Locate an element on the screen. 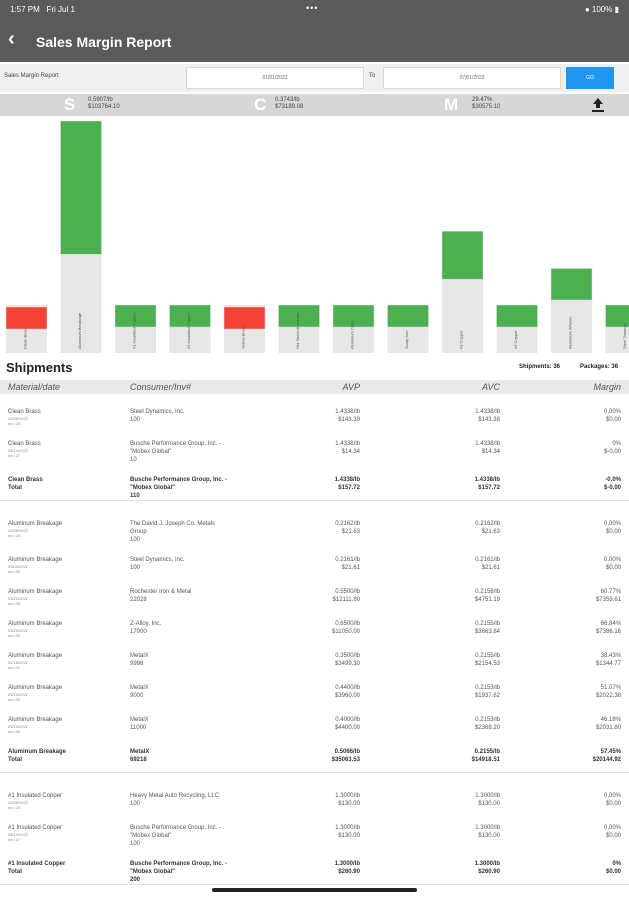  margin-pct: 46.18% is located at coordinates (610, 720).